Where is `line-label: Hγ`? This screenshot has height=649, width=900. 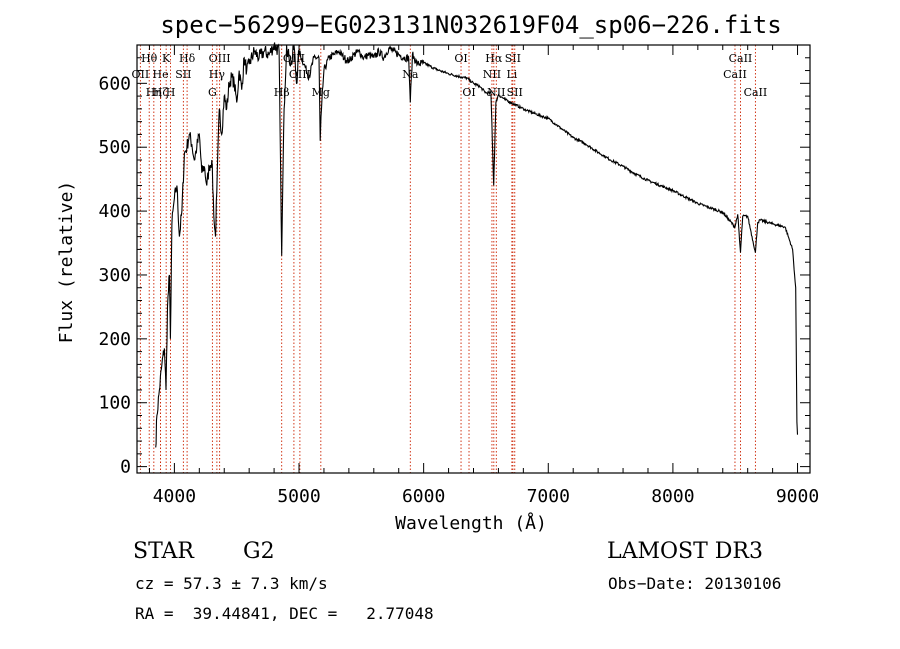
line-label: Hγ is located at coordinates (217, 74).